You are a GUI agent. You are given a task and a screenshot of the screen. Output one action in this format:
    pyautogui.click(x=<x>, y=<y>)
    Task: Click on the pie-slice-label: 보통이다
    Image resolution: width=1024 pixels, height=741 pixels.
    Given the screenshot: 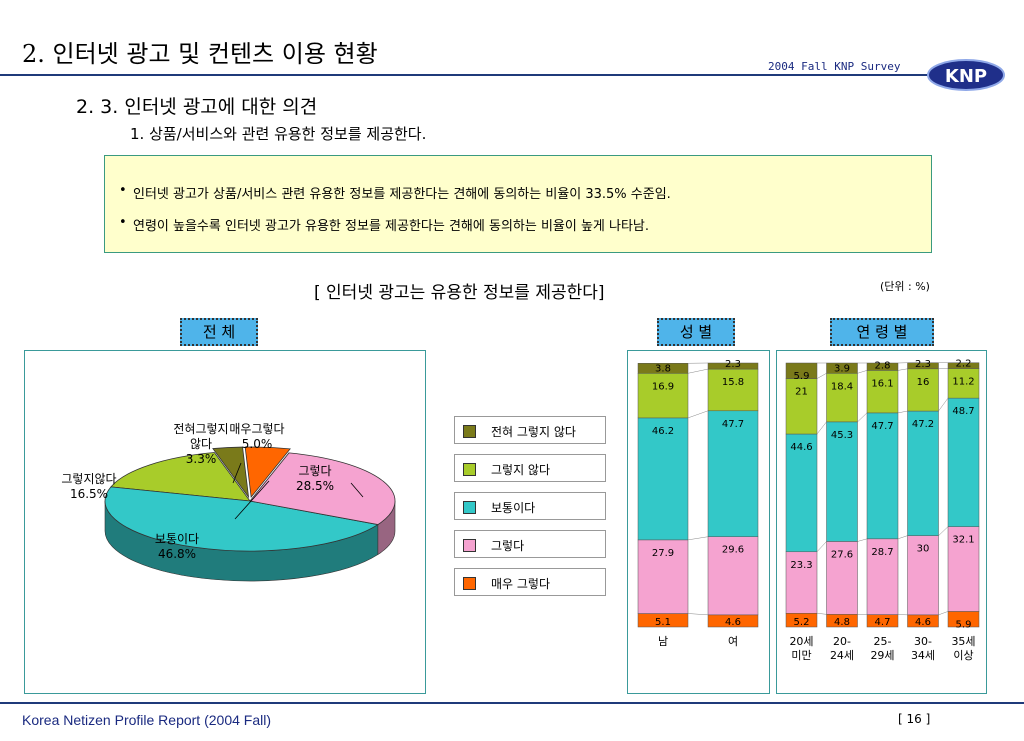 What is the action you would take?
    pyautogui.click(x=177, y=539)
    